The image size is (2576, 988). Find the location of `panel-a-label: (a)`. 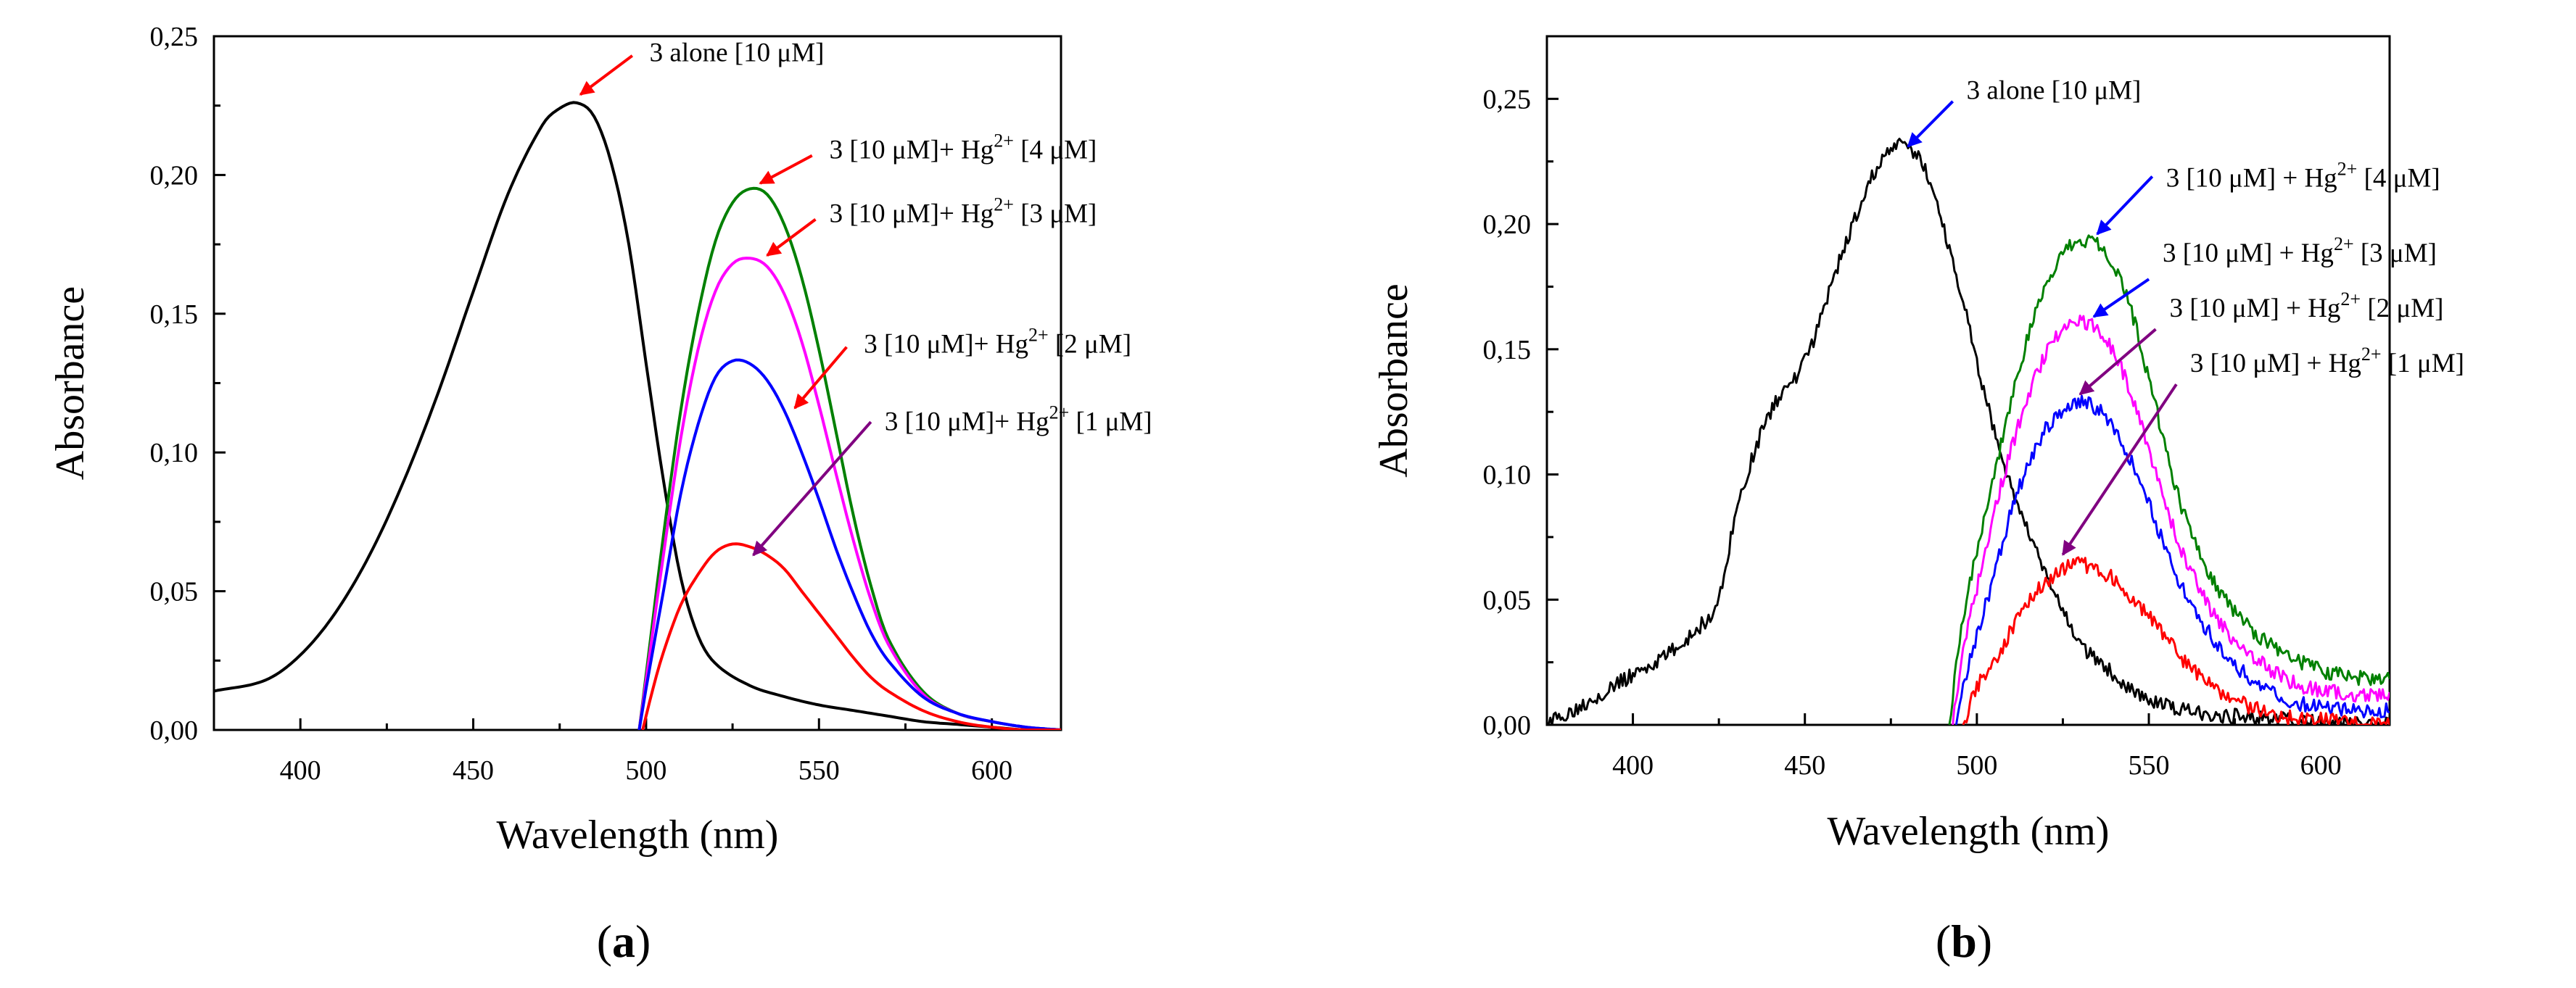

panel-a-label: (a) is located at coordinates (624, 941).